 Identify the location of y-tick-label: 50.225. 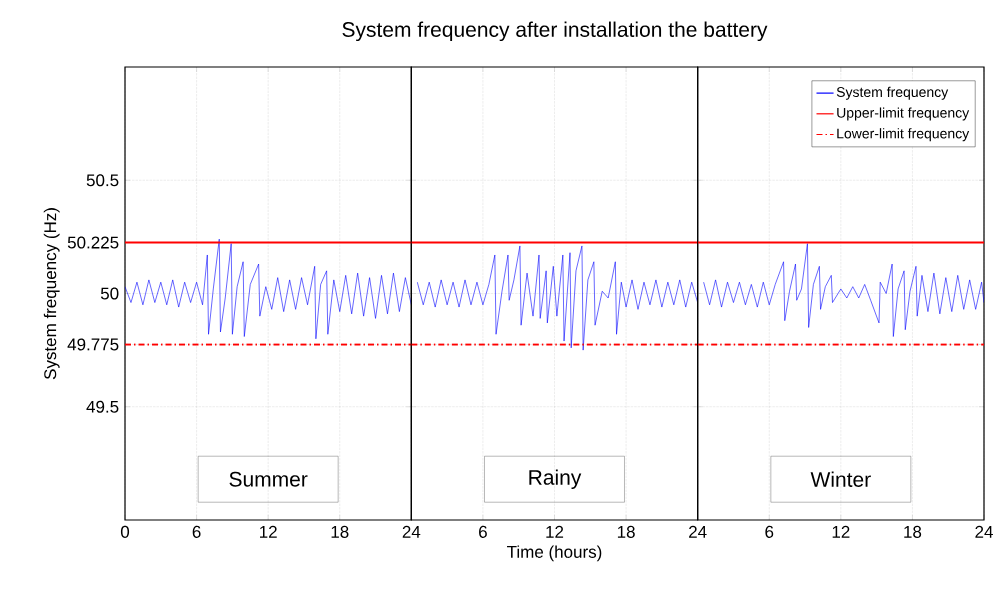
(93, 242).